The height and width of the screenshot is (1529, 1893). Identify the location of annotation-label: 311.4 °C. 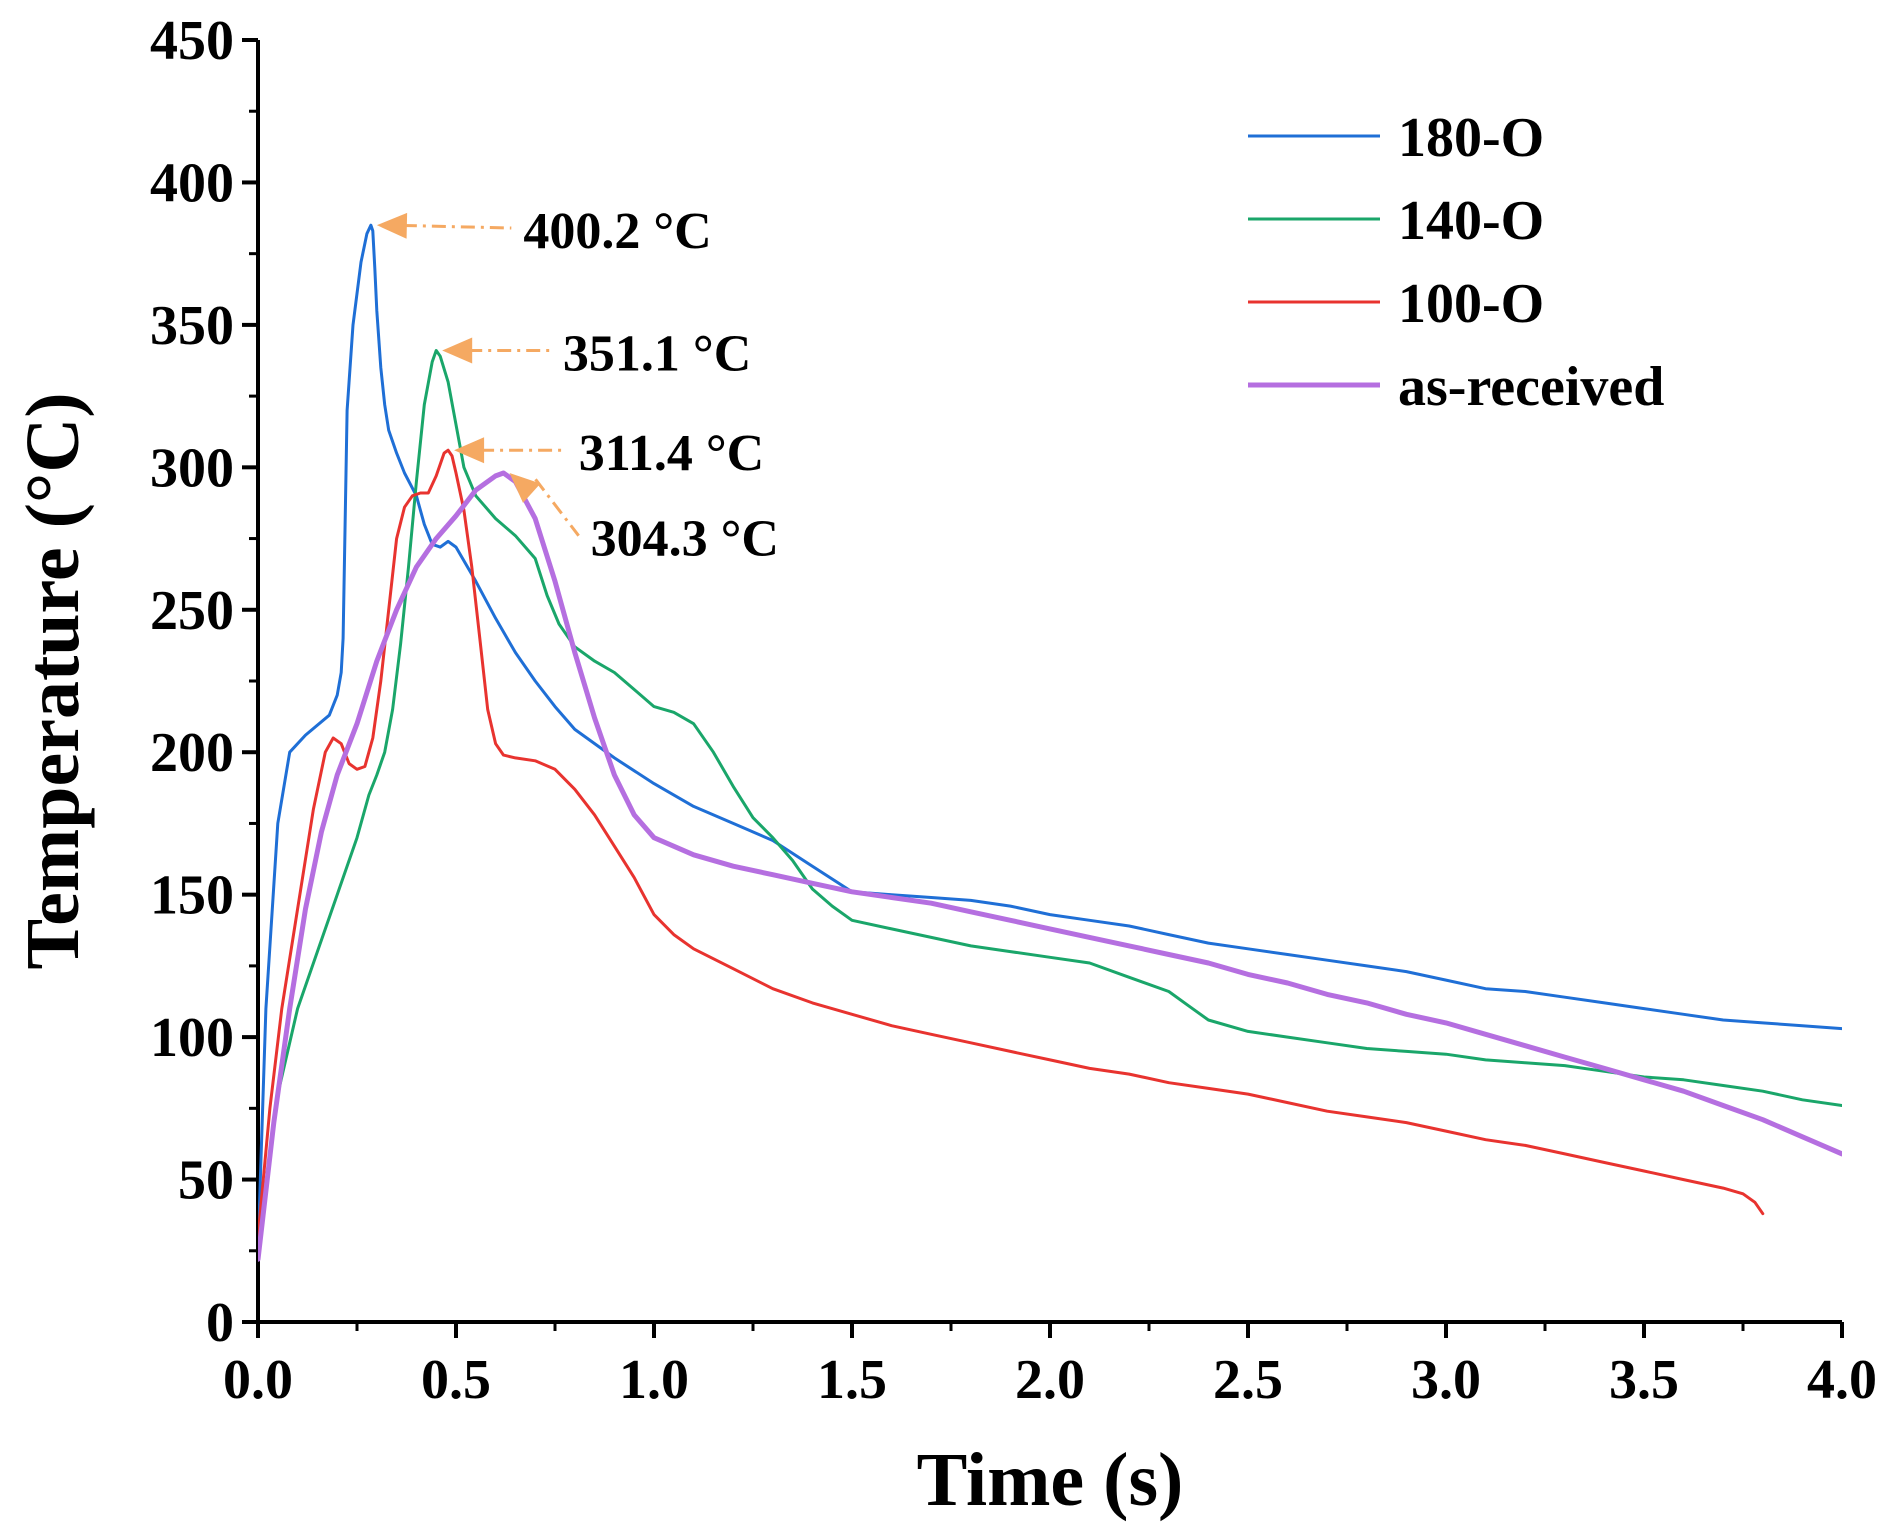
(671, 453).